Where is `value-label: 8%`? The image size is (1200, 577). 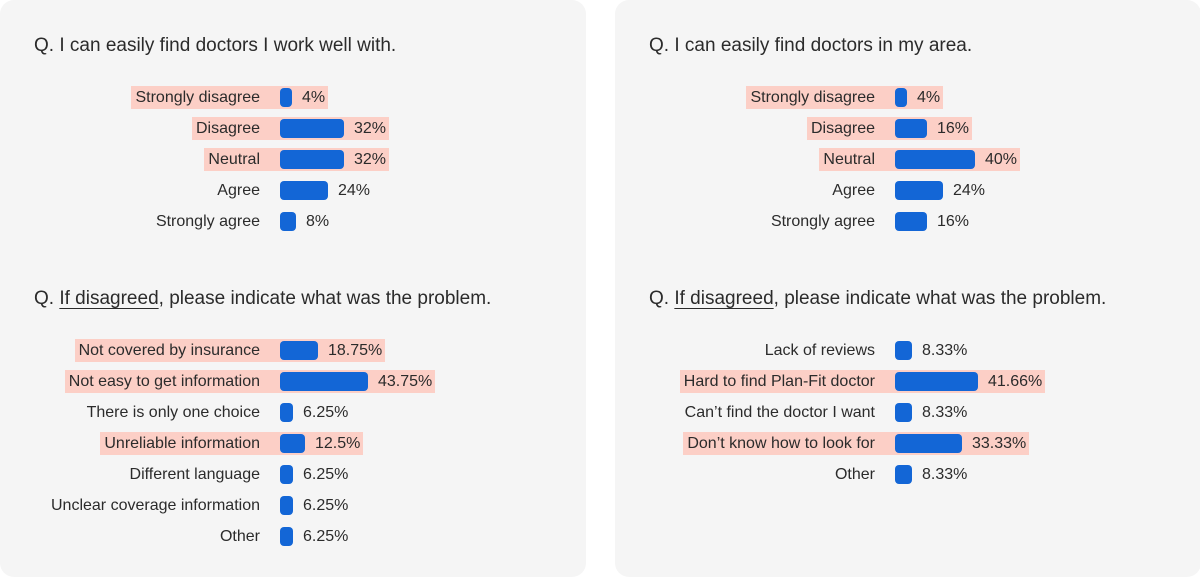 value-label: 8% is located at coordinates (318, 221).